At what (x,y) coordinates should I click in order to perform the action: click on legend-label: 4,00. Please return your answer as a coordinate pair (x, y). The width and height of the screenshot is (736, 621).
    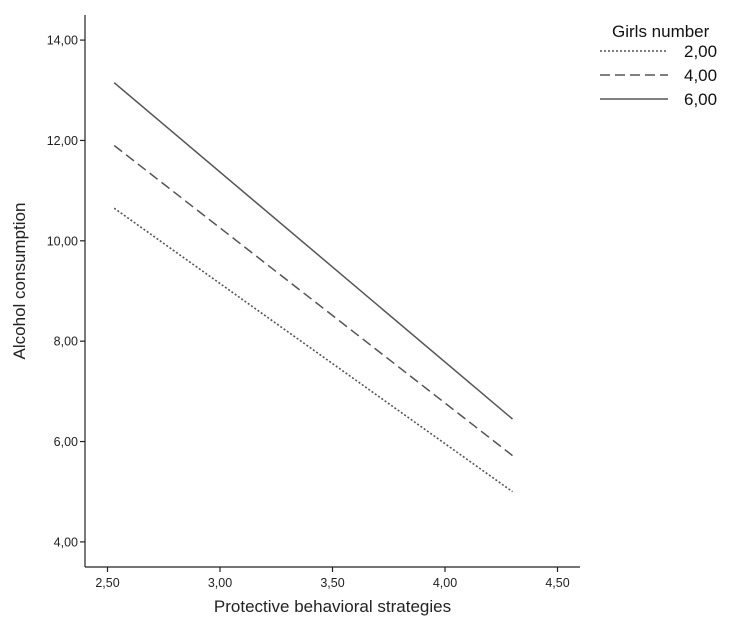
    Looking at the image, I should click on (700, 75).